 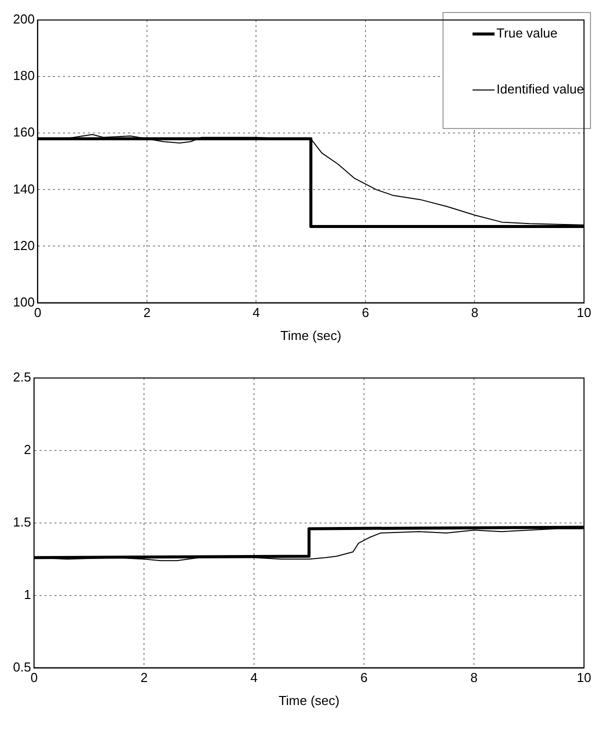 What do you see at coordinates (22, 377) in the screenshot?
I see `y-tick-label: 2.5` at bounding box center [22, 377].